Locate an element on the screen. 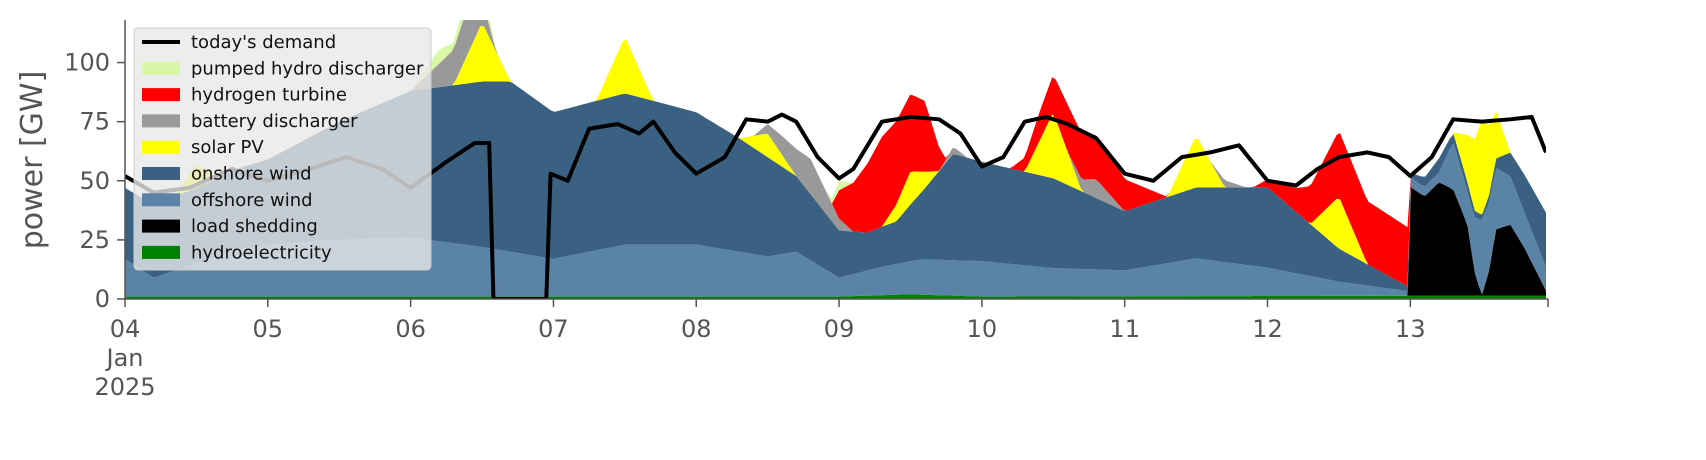 The image size is (1706, 460). legend-label: onshore wind is located at coordinates (251, 174).